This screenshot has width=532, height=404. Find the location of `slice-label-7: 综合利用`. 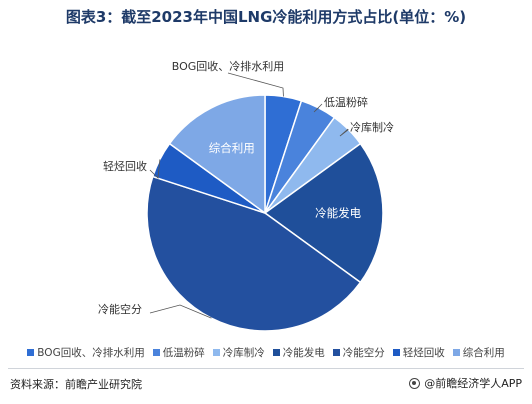

slice-label-7: 综合利用 is located at coordinates (232, 148).